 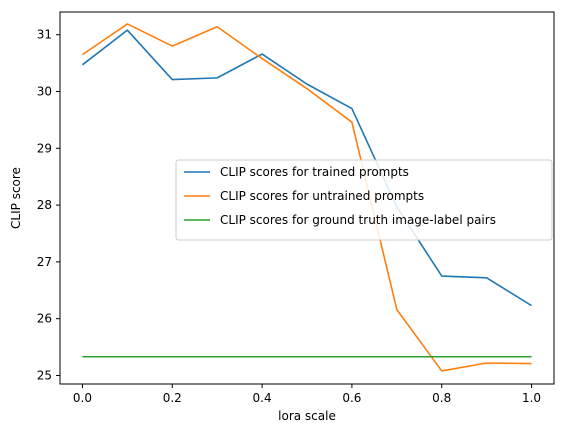 I want to click on x-tick-label: 0.4, so click(x=262, y=398).